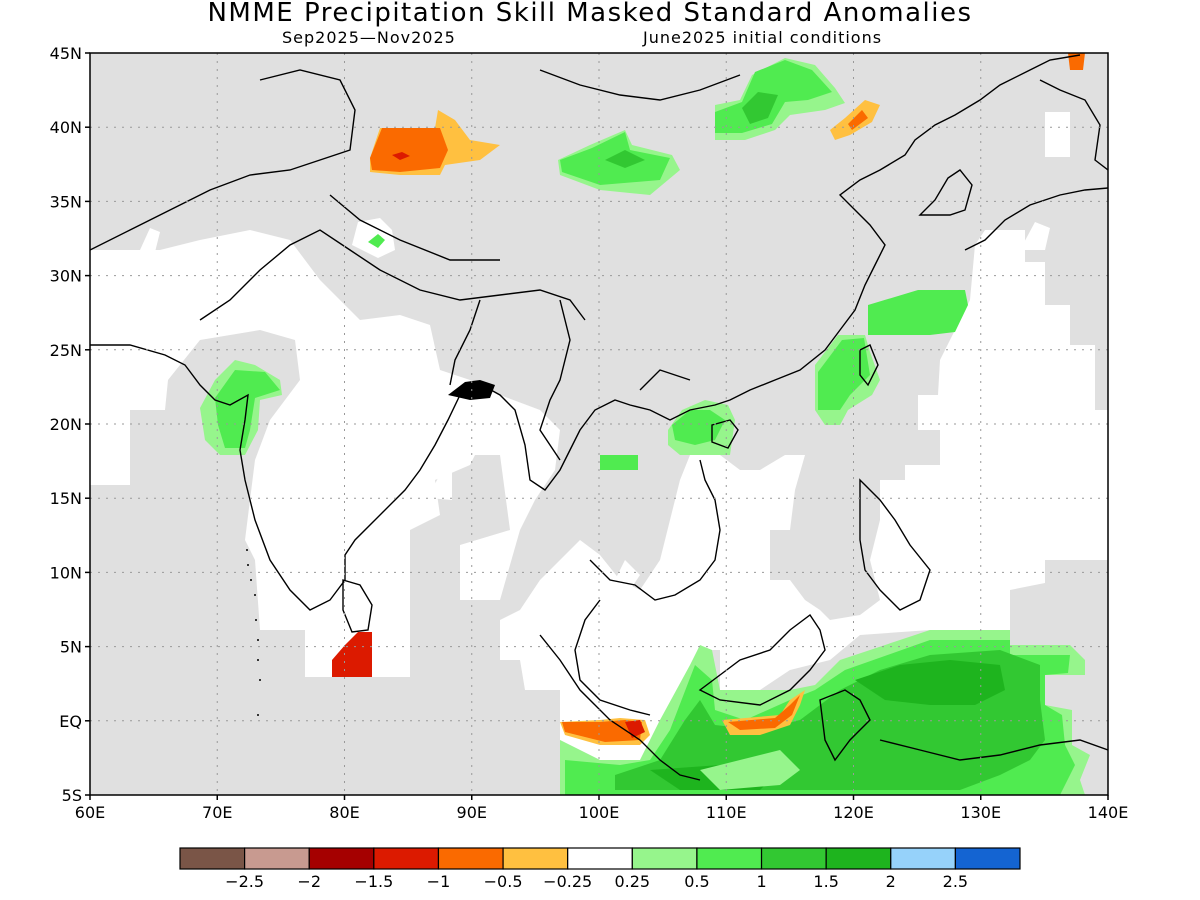 Image resolution: width=1200 pixels, height=900 pixels. I want to click on y-tick-label: 35N, so click(66, 201).